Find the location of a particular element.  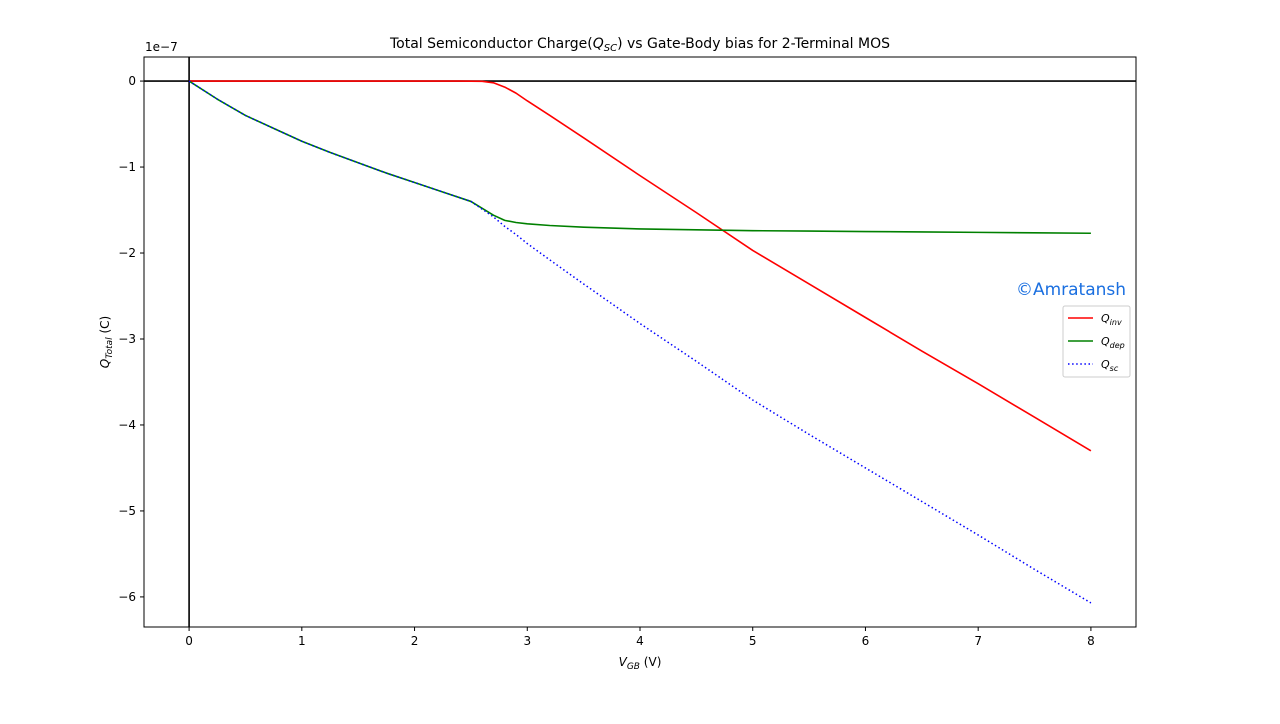

y-offset-label: 1e−7 is located at coordinates (161, 47).